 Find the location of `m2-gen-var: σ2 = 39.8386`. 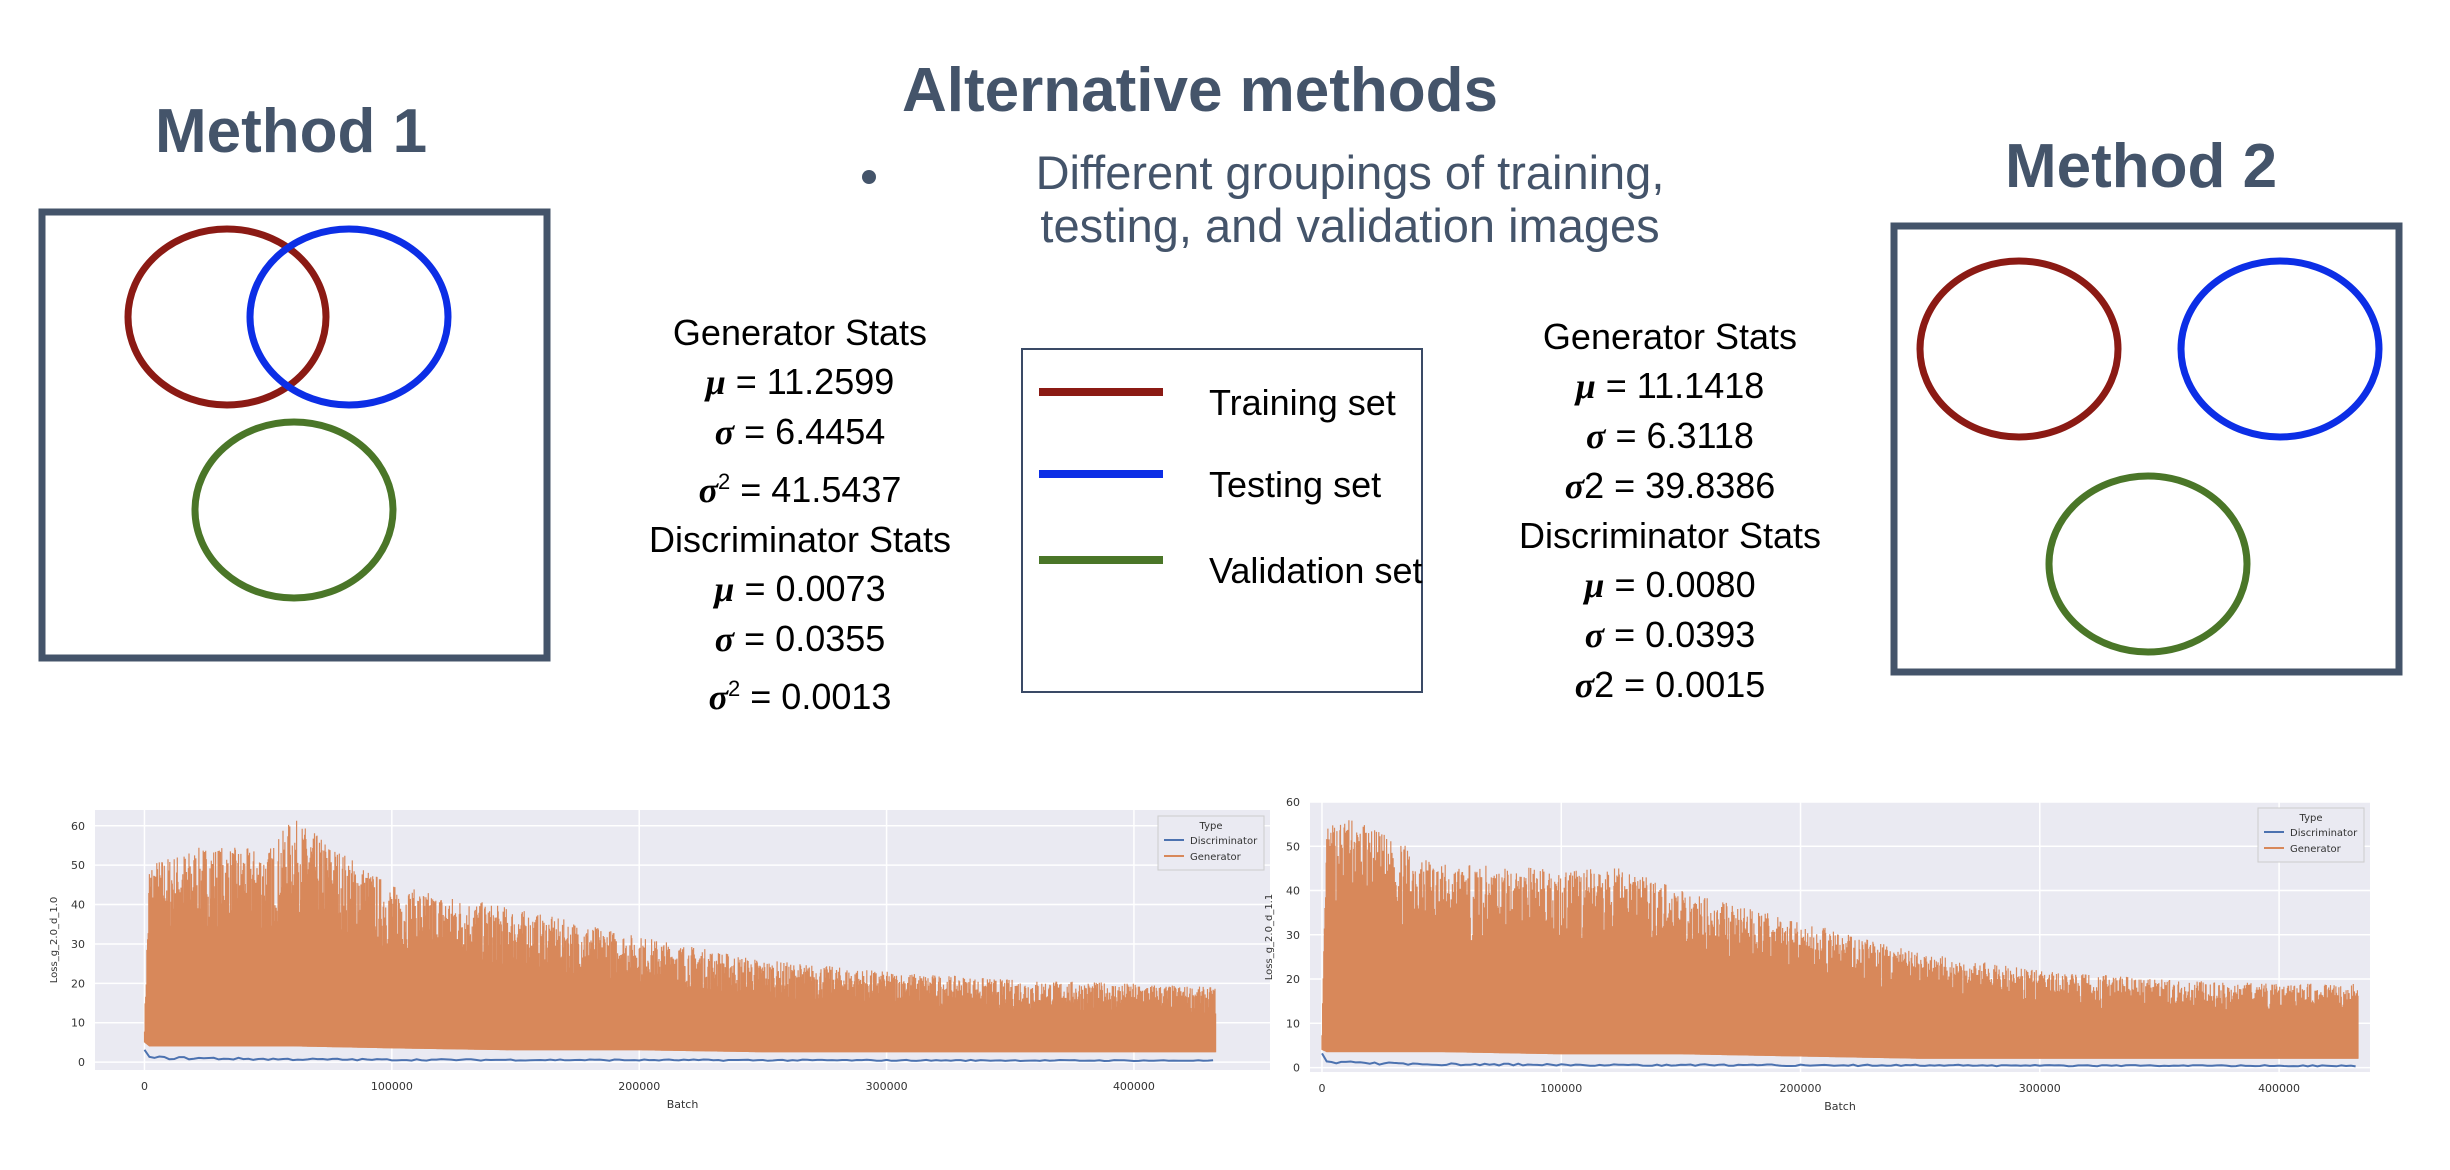

m2-gen-var: σ2 = 39.8386 is located at coordinates (1670, 485).